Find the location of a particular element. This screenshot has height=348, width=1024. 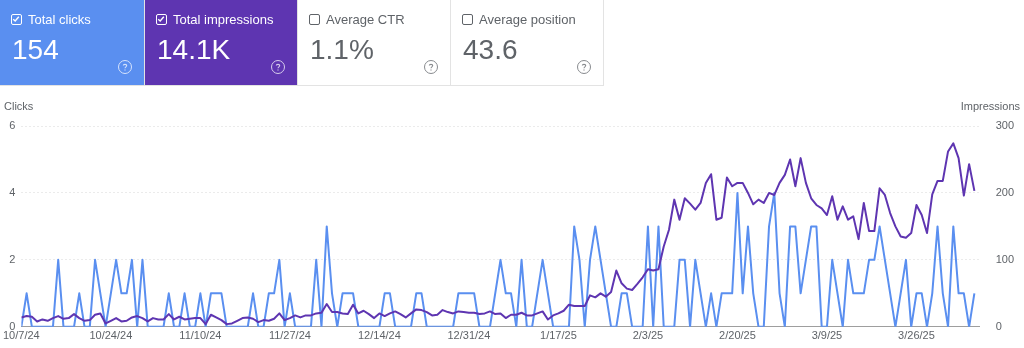

y-tick-label: 4 is located at coordinates (12, 191).